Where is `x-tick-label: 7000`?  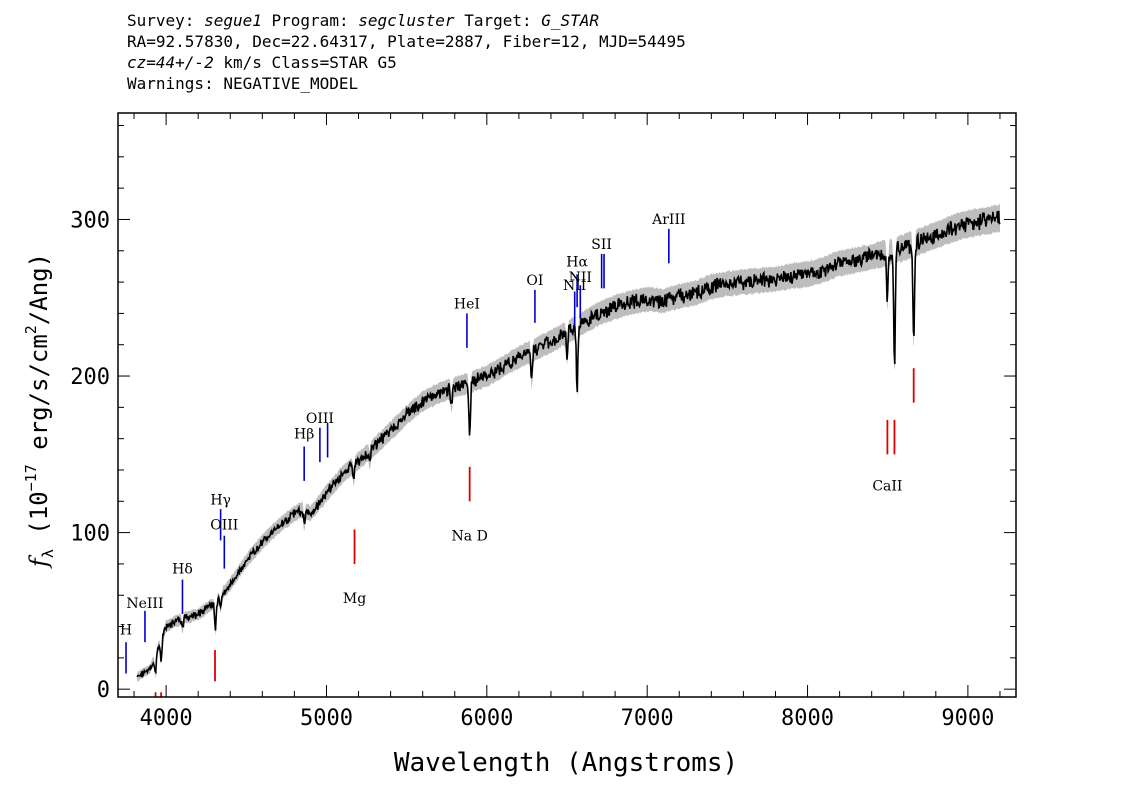 x-tick-label: 7000 is located at coordinates (647, 718).